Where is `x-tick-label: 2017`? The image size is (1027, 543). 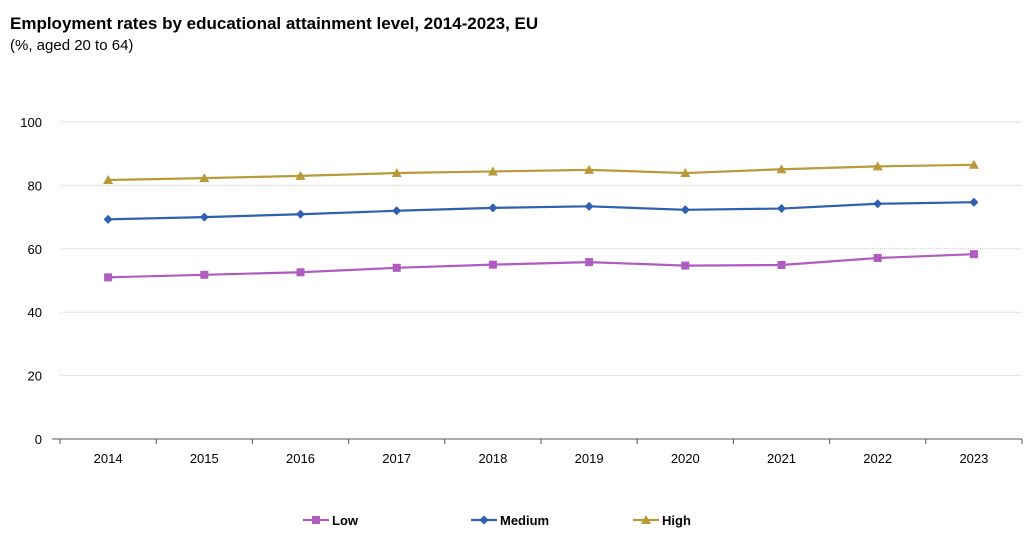 x-tick-label: 2017 is located at coordinates (396, 458).